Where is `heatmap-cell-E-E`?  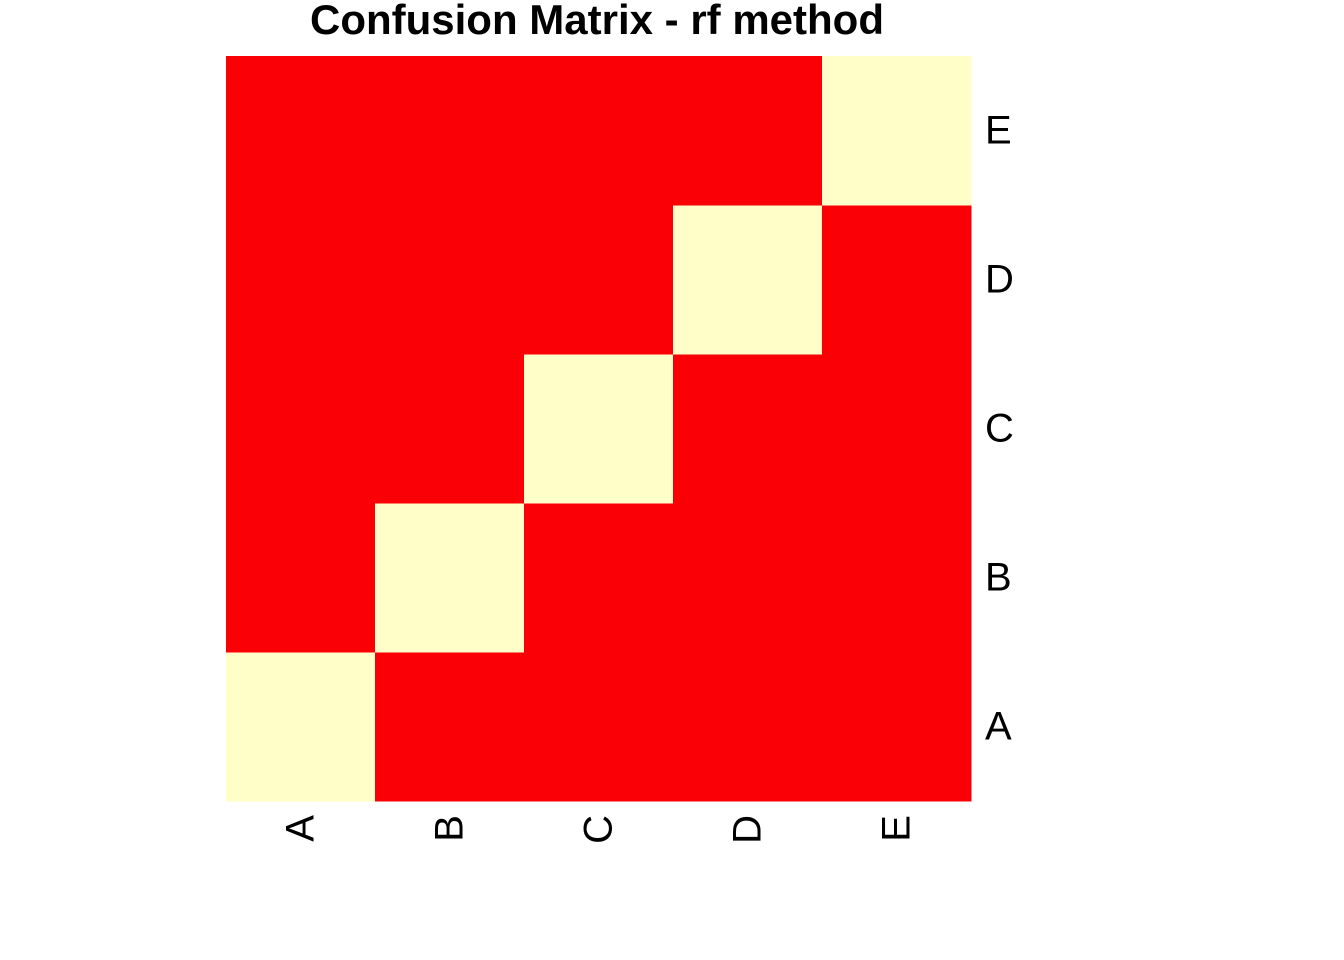 heatmap-cell-E-E is located at coordinates (897, 131).